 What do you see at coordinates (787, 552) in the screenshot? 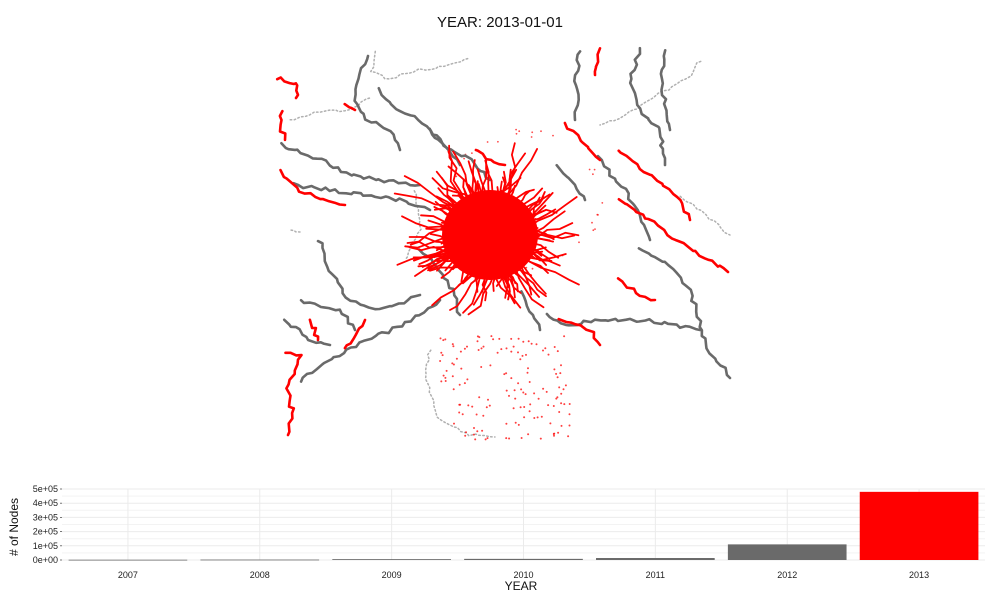
I see `bar-2012` at bounding box center [787, 552].